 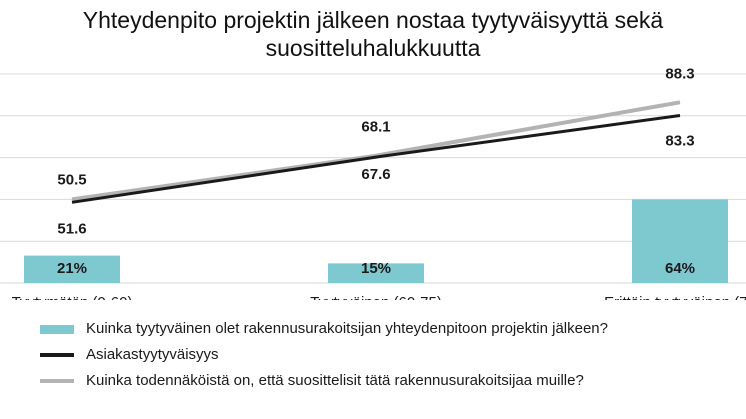 I want to click on bar-label-3: 64%, so click(x=680, y=268).